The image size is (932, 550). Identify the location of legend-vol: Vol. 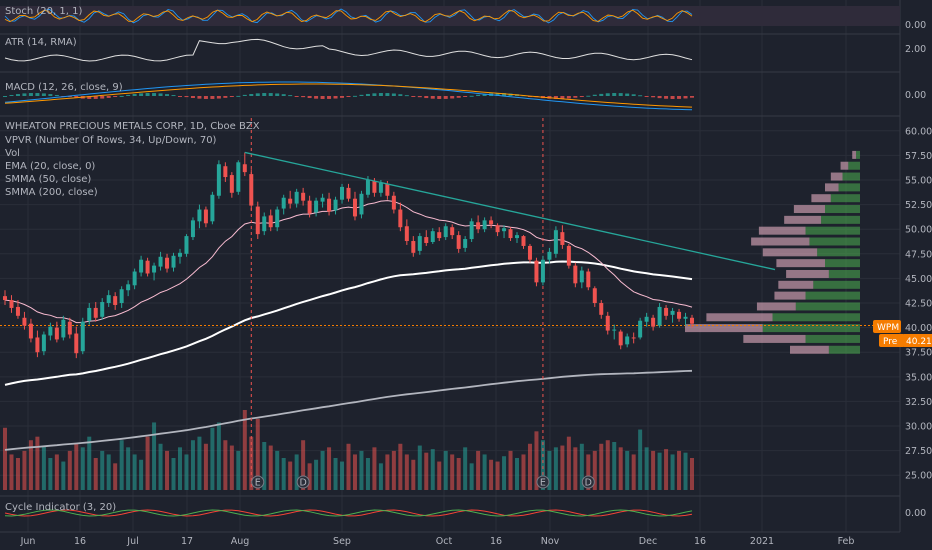
(12, 153).